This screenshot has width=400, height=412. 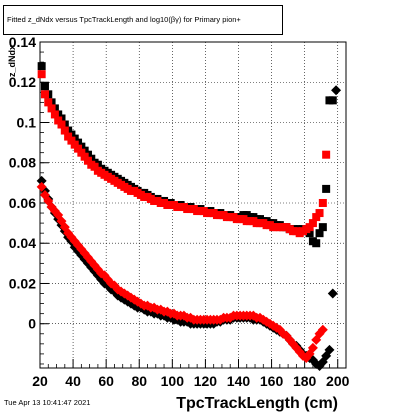 What do you see at coordinates (22, 163) in the screenshot?
I see `y-tick-label: 0.08` at bounding box center [22, 163].